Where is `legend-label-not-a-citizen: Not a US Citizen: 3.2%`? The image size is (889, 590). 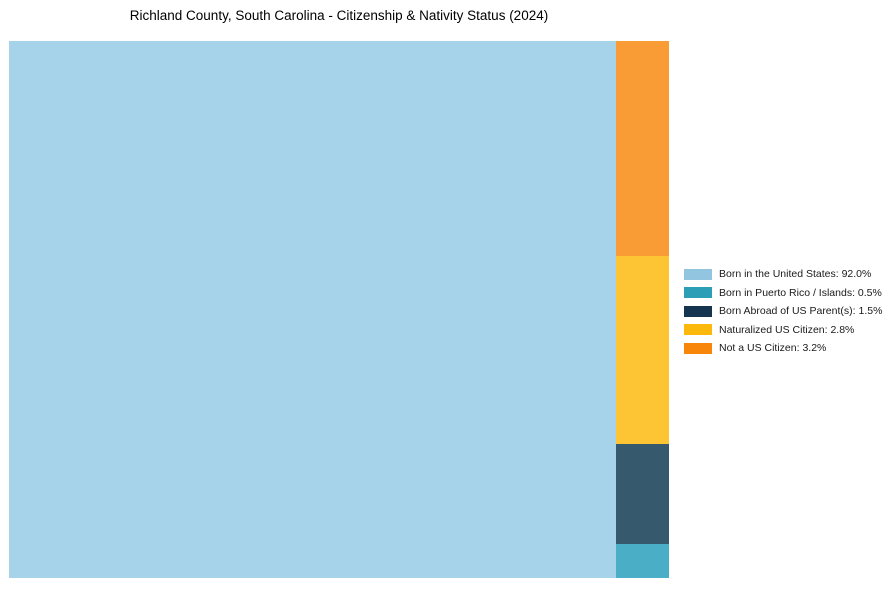
legend-label-not-a-citizen: Not a US Citizen: 3.2% is located at coordinates (773, 348).